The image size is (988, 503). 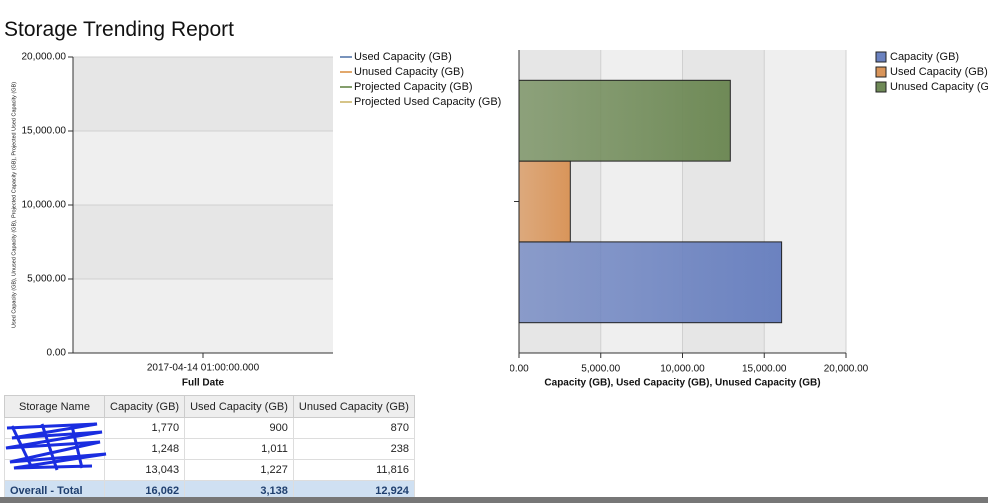 I want to click on header-cell: Capacity (GB), so click(x=144, y=406).